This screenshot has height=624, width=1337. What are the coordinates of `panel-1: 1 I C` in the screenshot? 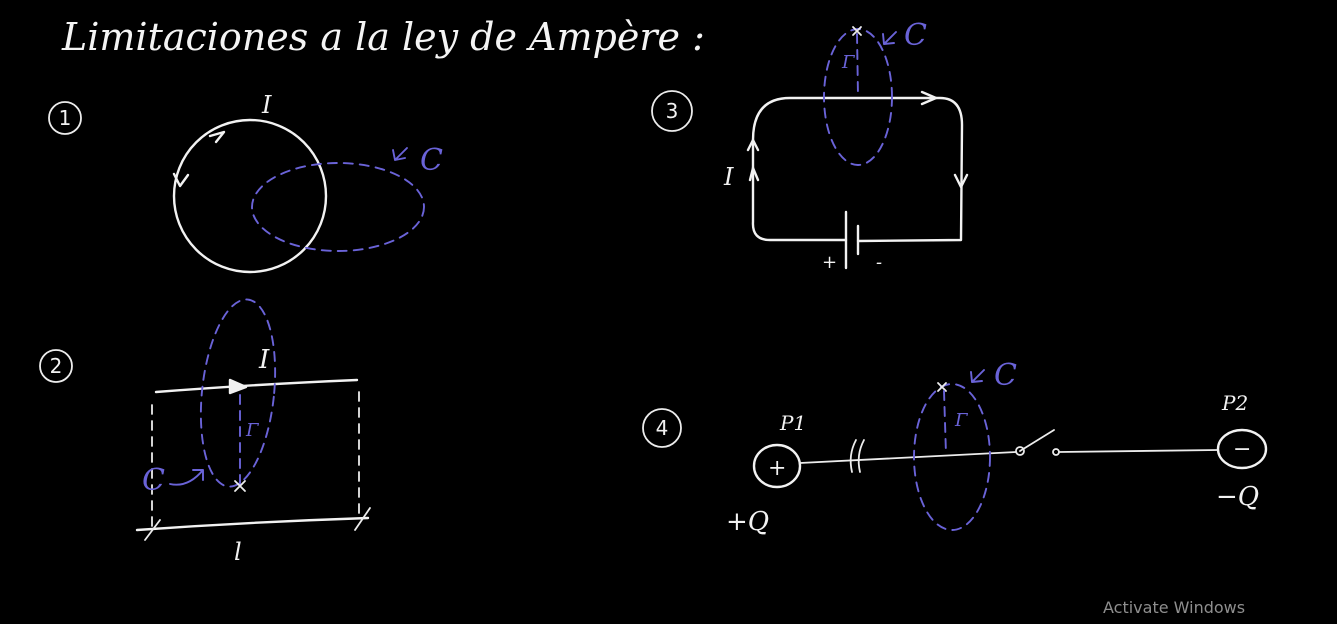 It's located at (246, 181).